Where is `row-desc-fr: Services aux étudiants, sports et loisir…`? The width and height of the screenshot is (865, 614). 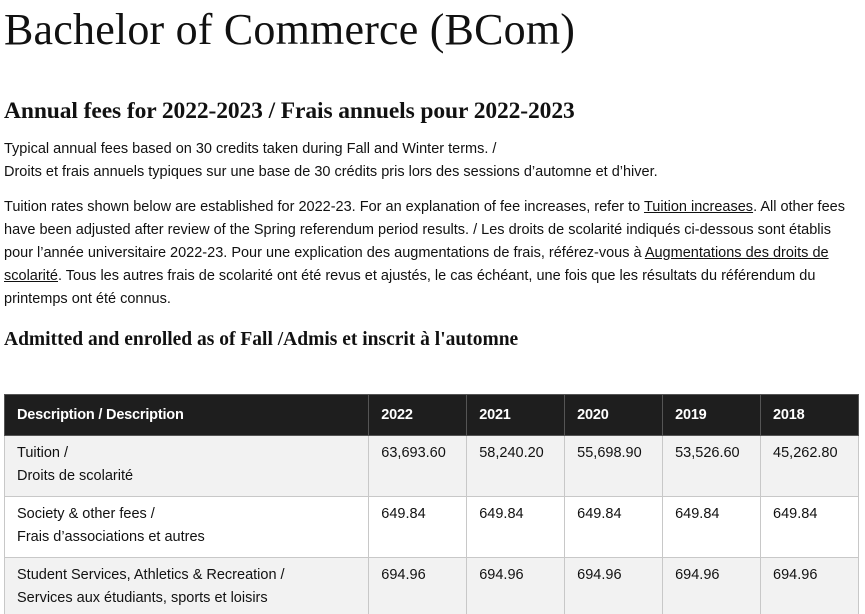
row-desc-fr: Services aux étudiants, sports et loisir… is located at coordinates (142, 598).